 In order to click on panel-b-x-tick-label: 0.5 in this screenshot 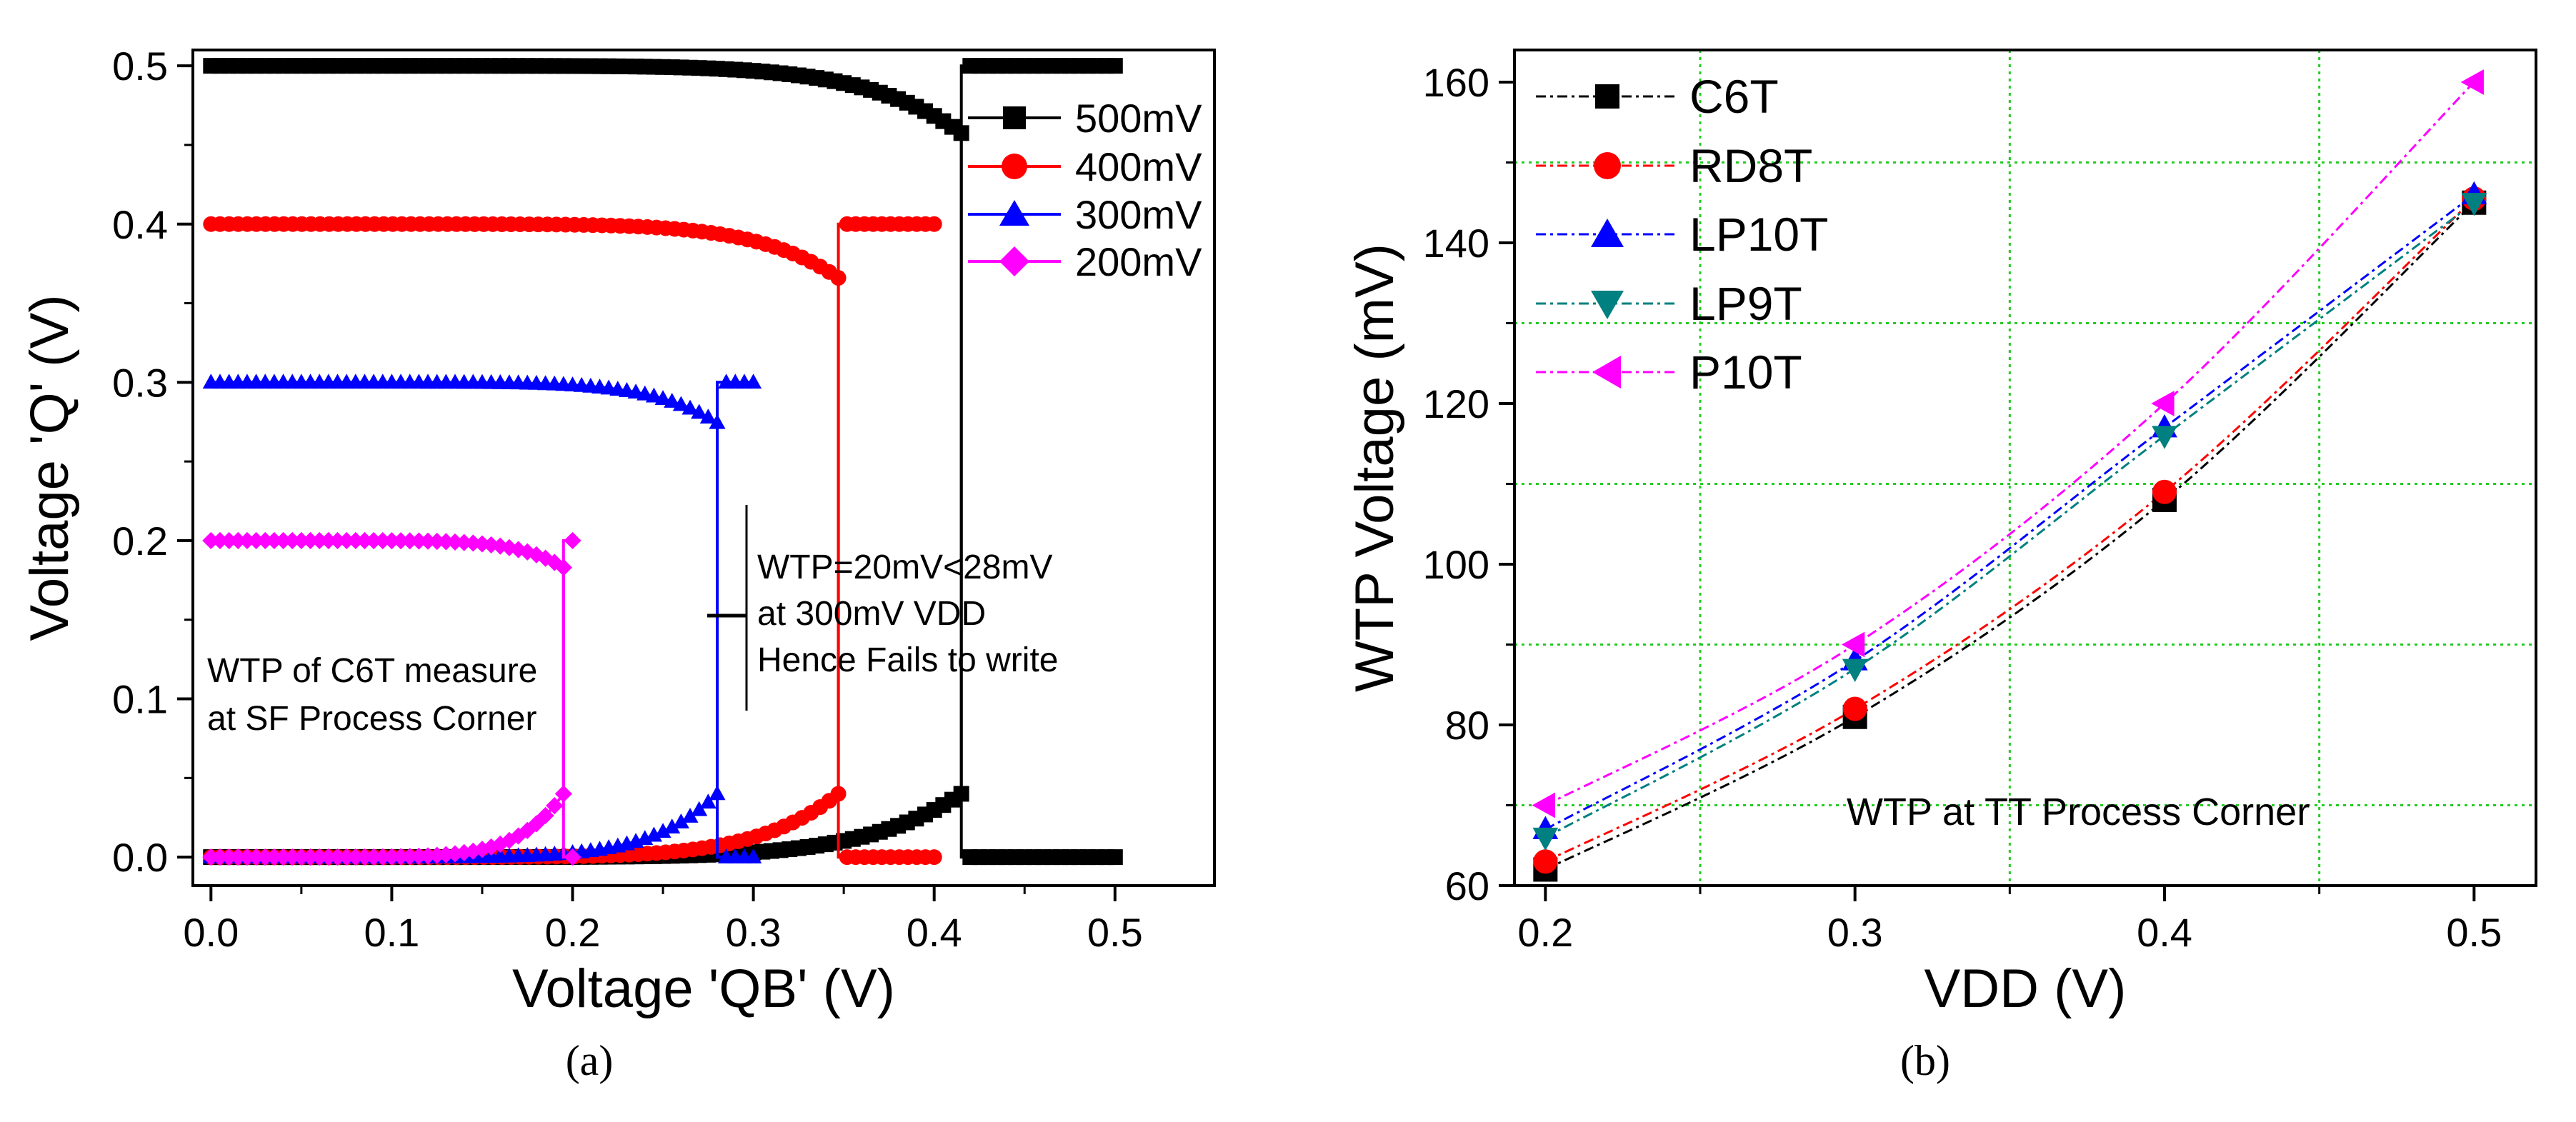, I will do `click(2474, 933)`.